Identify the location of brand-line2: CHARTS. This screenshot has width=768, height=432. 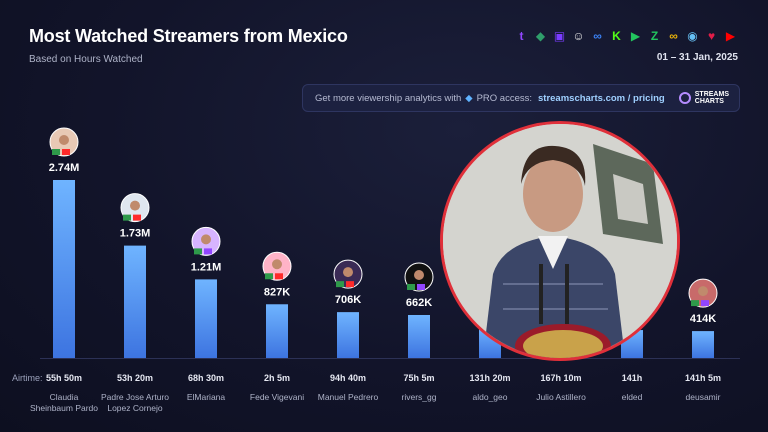
(709, 101).